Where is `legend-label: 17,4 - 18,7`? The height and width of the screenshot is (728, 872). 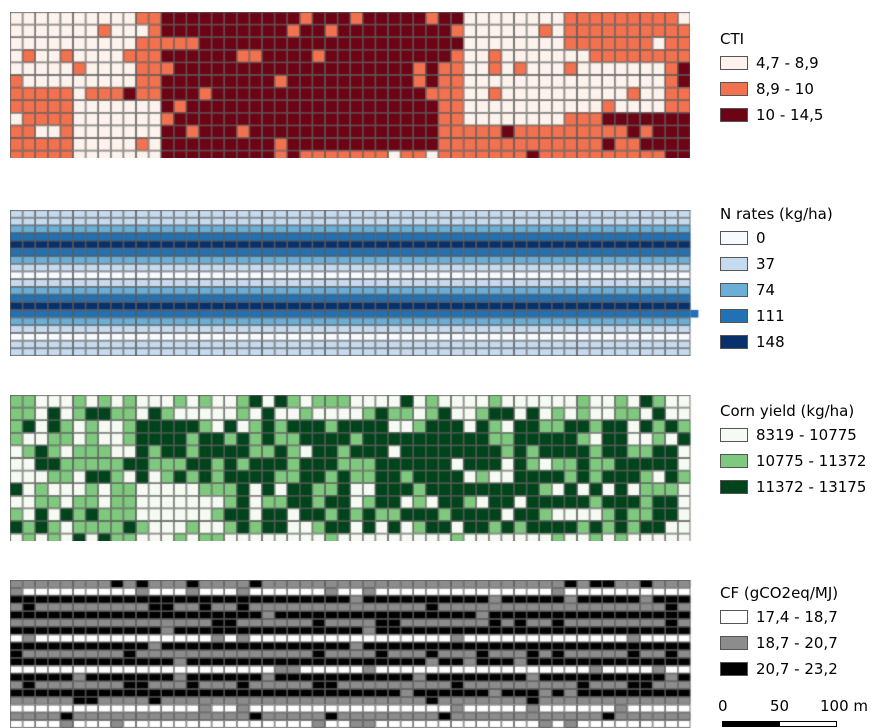 legend-label: 17,4 - 18,7 is located at coordinates (797, 617).